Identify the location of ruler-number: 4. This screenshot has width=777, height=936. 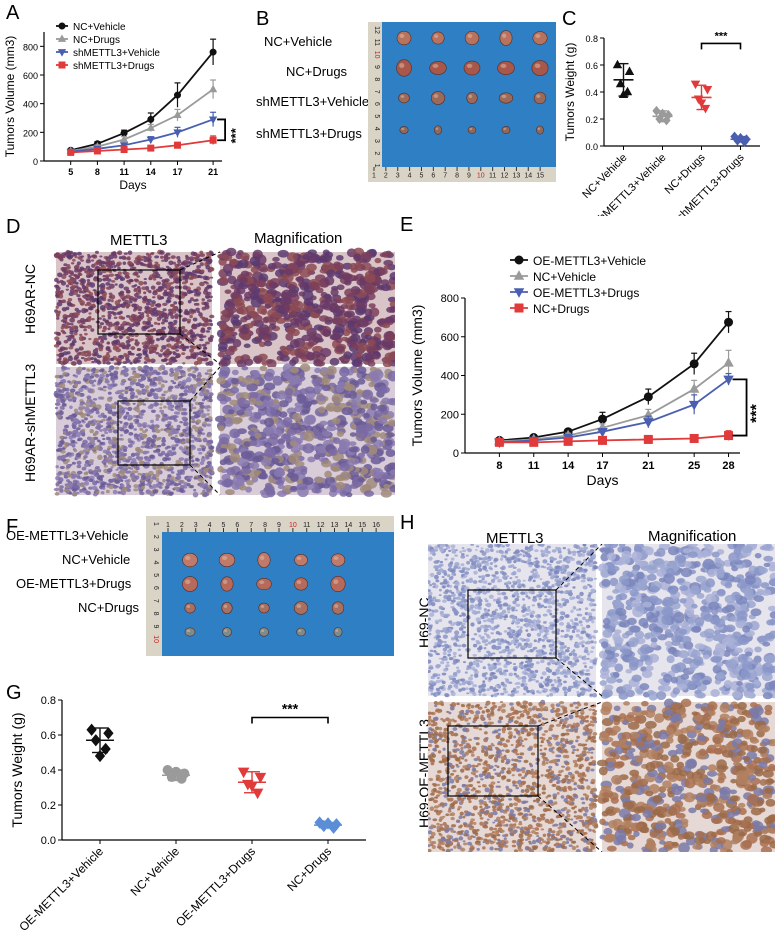
(376, 129).